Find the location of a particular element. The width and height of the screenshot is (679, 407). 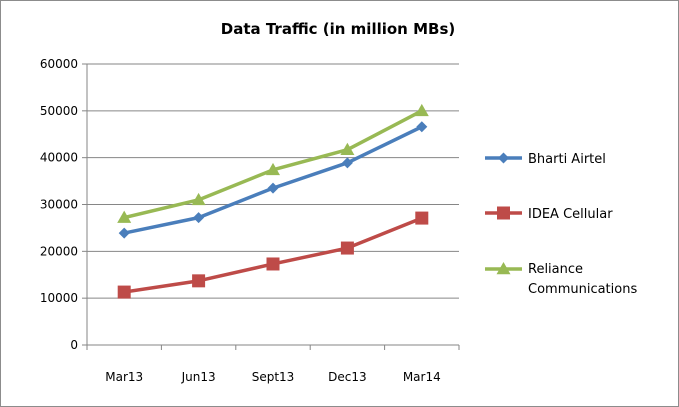

y-tick-label: 40000 is located at coordinates (59, 158).